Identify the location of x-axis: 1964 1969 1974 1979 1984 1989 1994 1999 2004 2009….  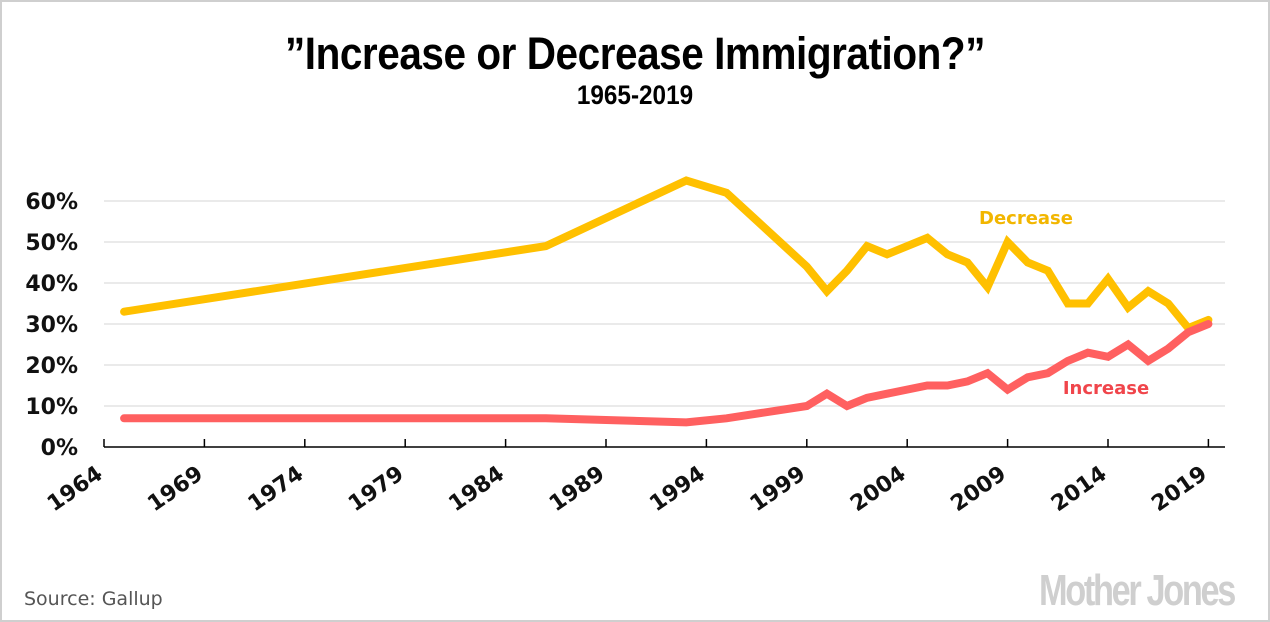
(634, 478).